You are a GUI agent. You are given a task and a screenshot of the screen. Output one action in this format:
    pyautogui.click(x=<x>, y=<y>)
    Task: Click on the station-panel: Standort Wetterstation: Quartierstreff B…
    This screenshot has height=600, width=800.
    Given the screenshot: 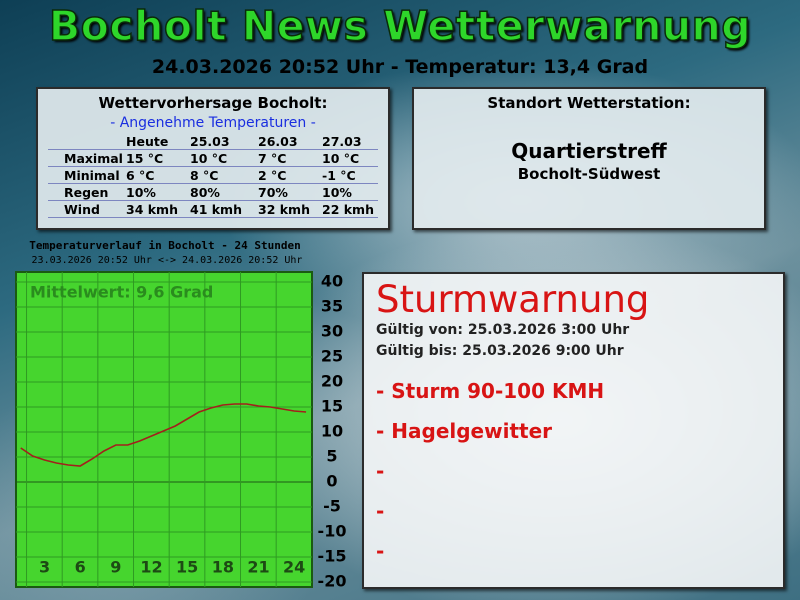 What is the action you would take?
    pyautogui.click(x=589, y=158)
    